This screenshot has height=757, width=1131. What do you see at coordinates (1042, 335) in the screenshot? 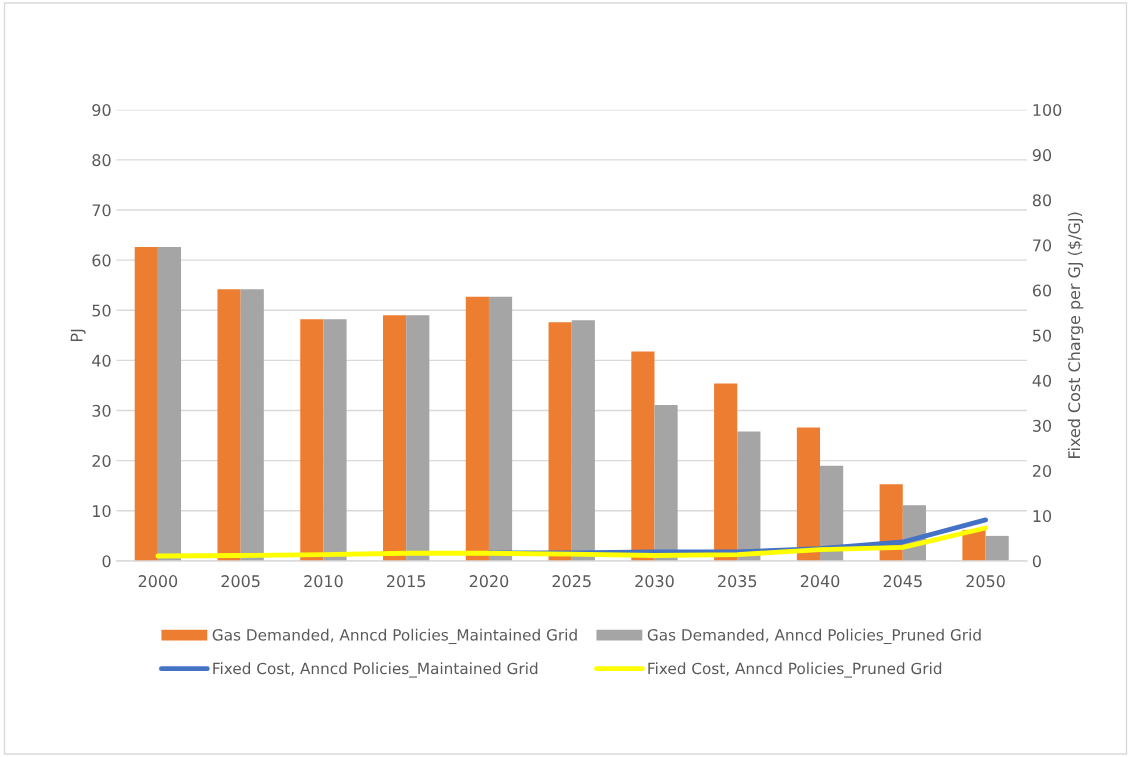
I see `y2-tick-label: 50` at bounding box center [1042, 335].